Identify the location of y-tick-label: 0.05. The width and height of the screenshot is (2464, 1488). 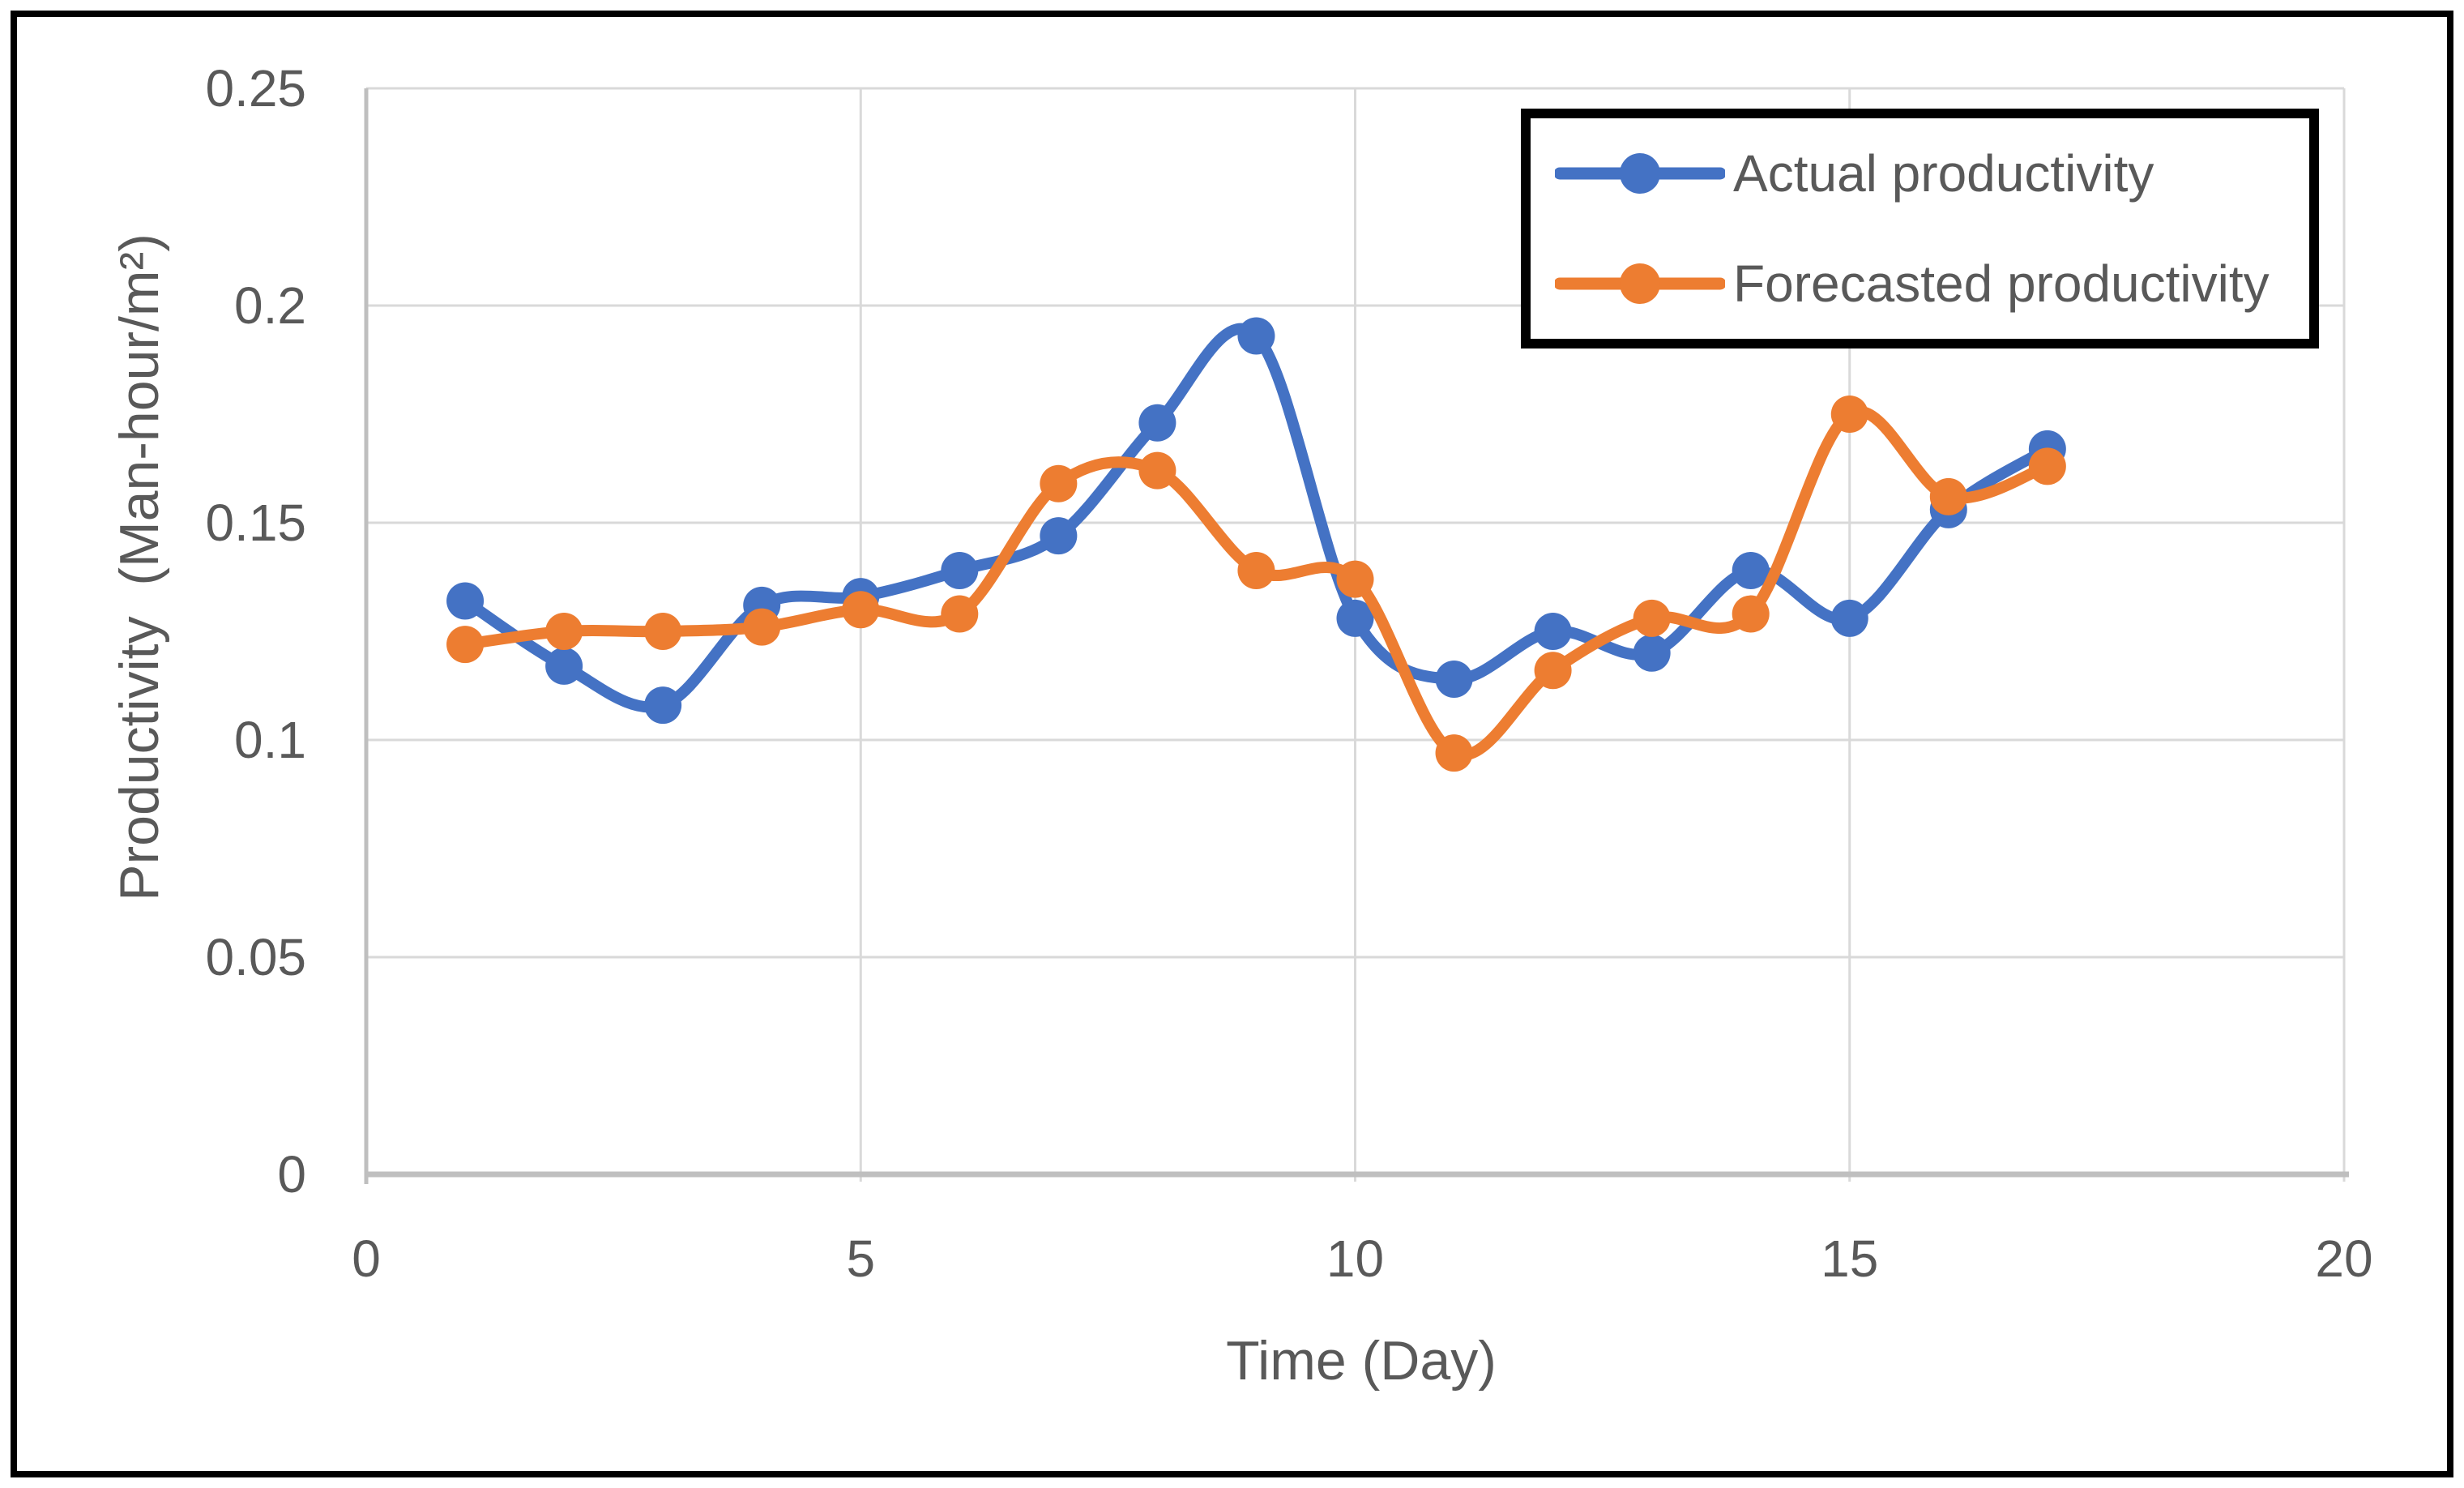
(256, 957).